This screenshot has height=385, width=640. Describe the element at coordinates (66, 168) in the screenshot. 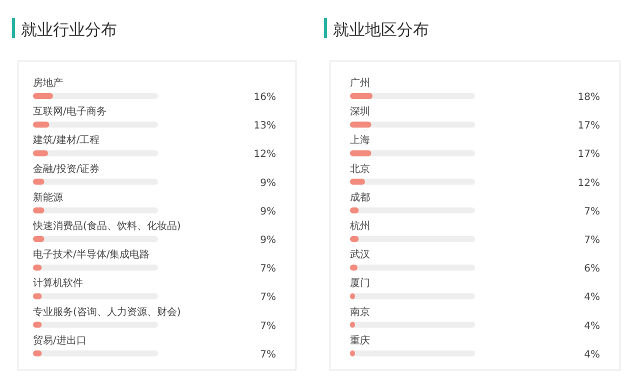

I see `y-tick-label: 金融/投资/证券` at that location.